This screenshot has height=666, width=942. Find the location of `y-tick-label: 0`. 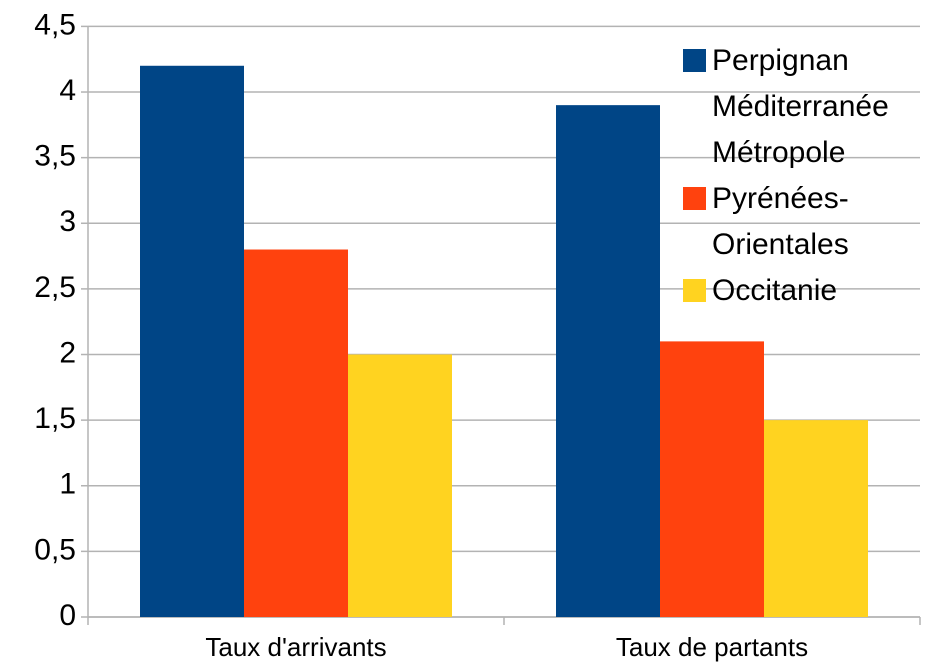

y-tick-label: 0 is located at coordinates (67, 615).